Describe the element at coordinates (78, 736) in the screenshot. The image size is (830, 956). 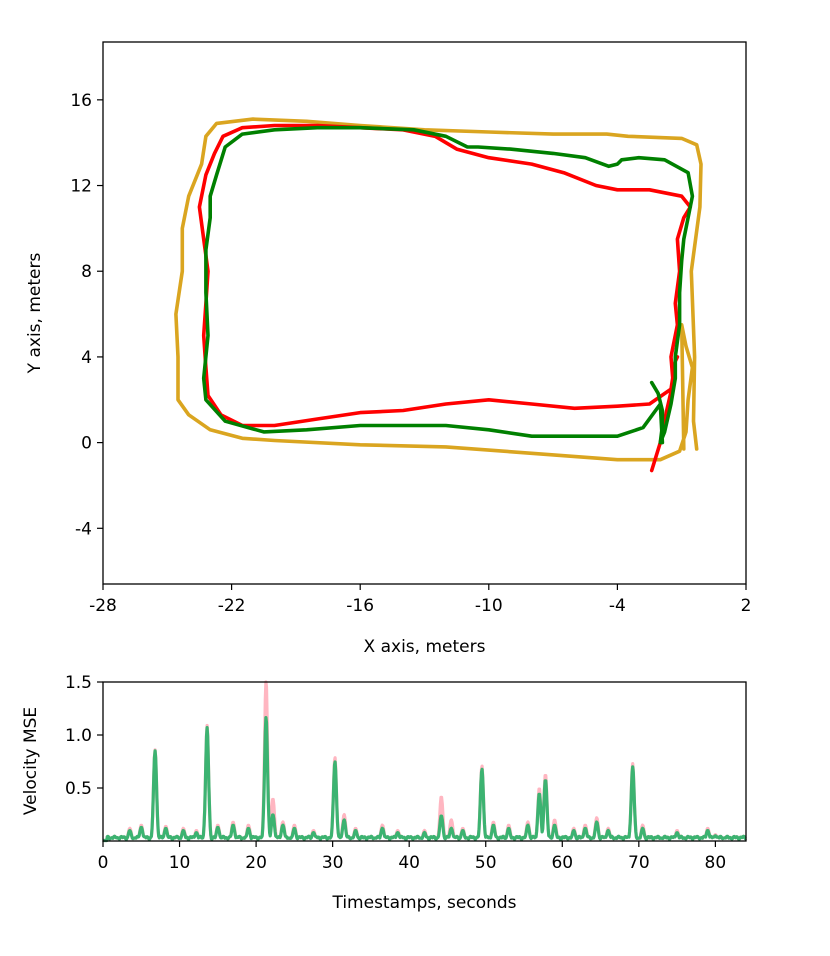
I see `y-tick-label: 1.0` at that location.